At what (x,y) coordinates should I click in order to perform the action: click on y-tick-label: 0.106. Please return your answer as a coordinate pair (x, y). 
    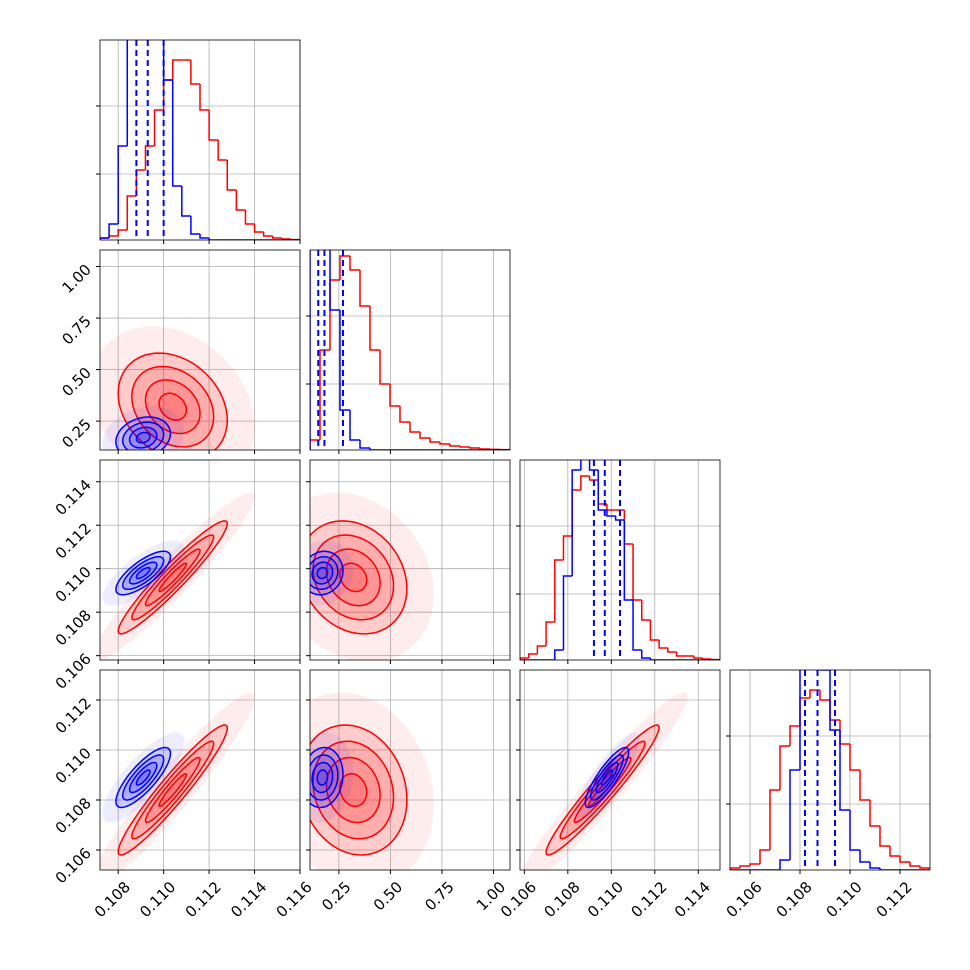
    Looking at the image, I should click on (73, 671).